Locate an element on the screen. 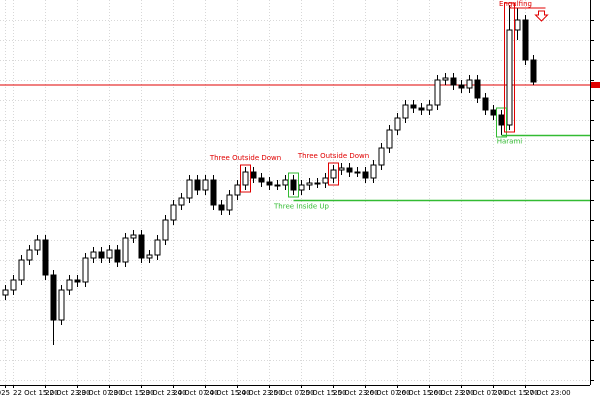 This screenshot has height=400, width=600. price-marker is located at coordinates (595, 85).